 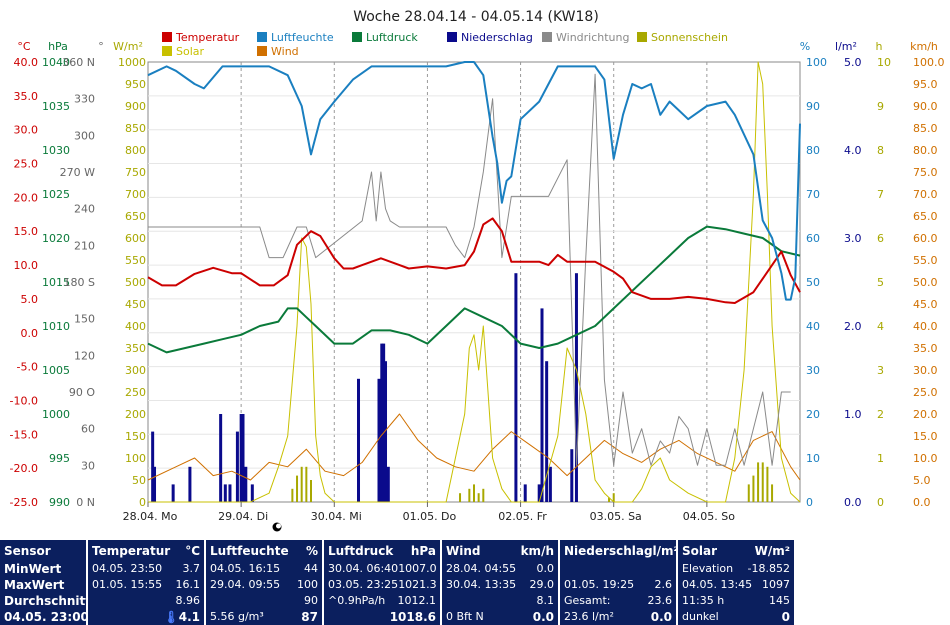 What do you see at coordinates (24, 502) in the screenshot?
I see `axis-tick-temperature: -25.0` at bounding box center [24, 502].